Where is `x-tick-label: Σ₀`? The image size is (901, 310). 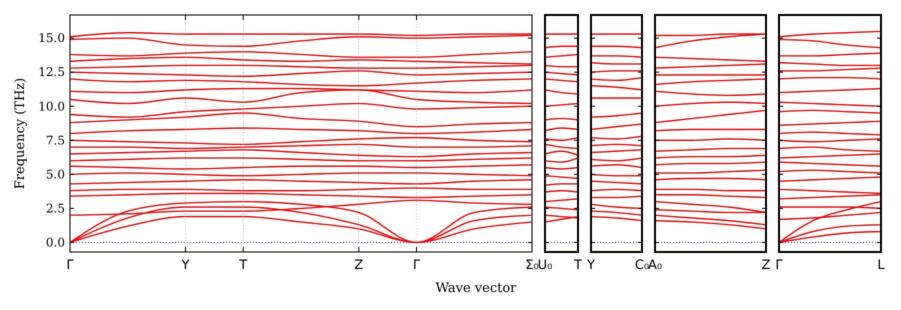
x-tick-label: Σ₀ is located at coordinates (532, 265).